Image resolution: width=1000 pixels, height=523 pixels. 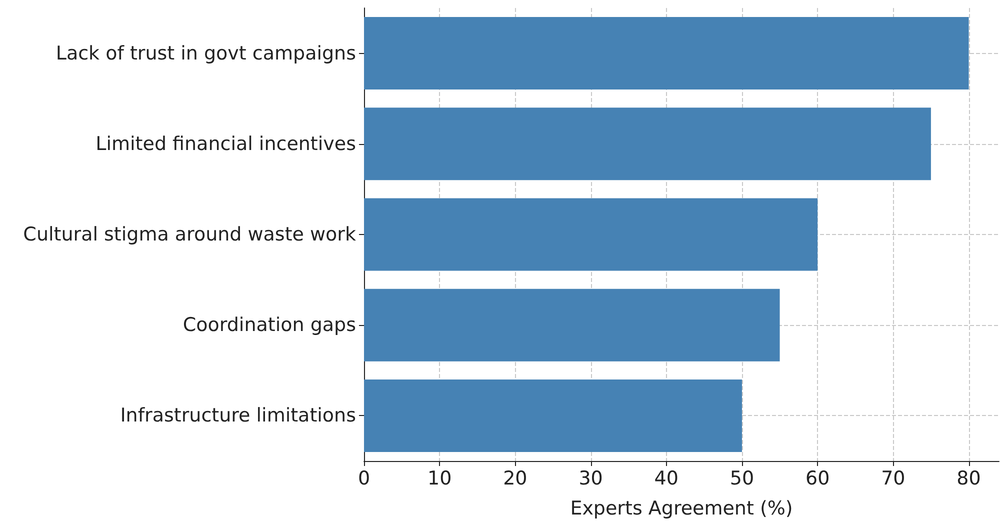 I want to click on y-tick-label: Coordination gaps, so click(x=269, y=325).